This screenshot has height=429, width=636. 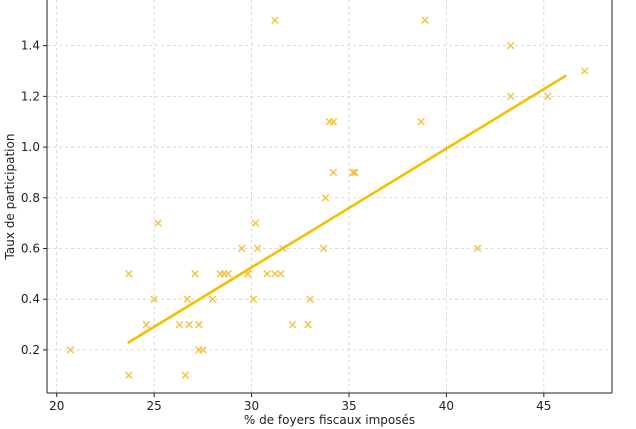 What do you see at coordinates (348, 406) in the screenshot?
I see `x-tick-label: 35` at bounding box center [348, 406].